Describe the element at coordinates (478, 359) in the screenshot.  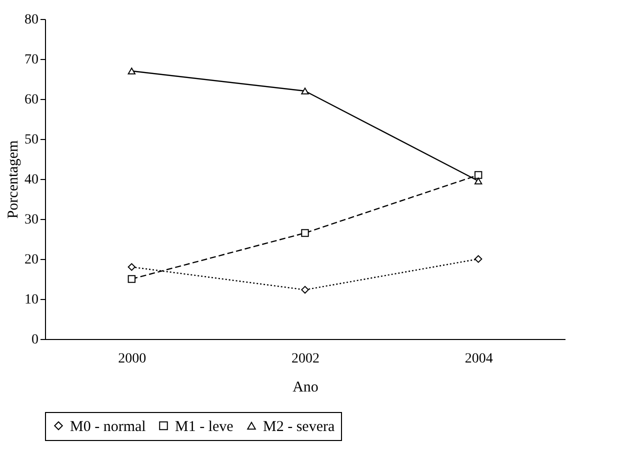
I see `x-tick-label: 2004` at that location.